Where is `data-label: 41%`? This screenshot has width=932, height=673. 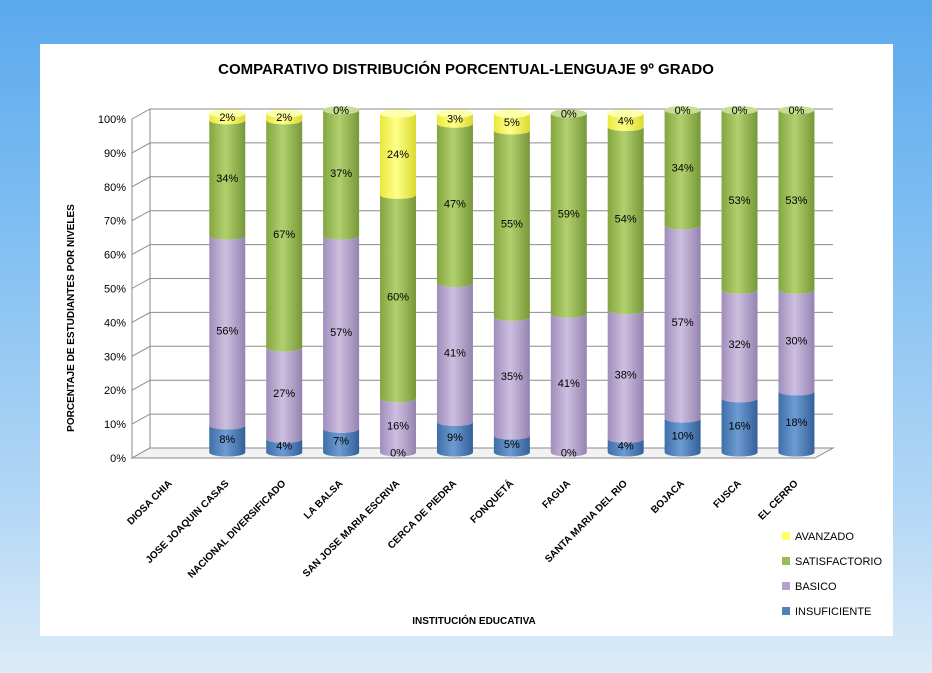 data-label: 41% is located at coordinates (569, 384).